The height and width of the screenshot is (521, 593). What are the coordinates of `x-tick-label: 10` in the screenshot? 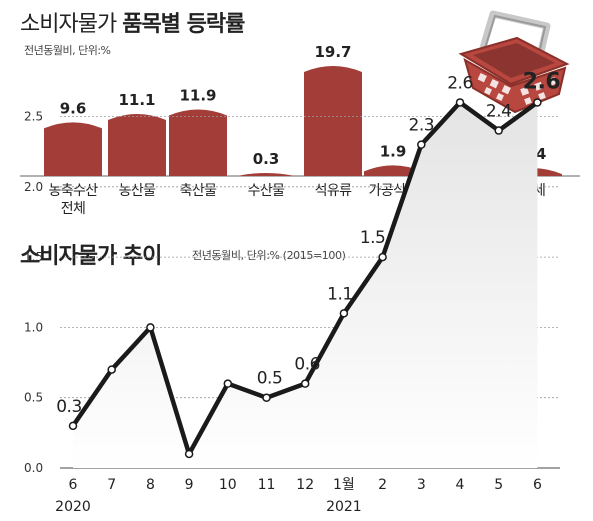 It's located at (228, 485).